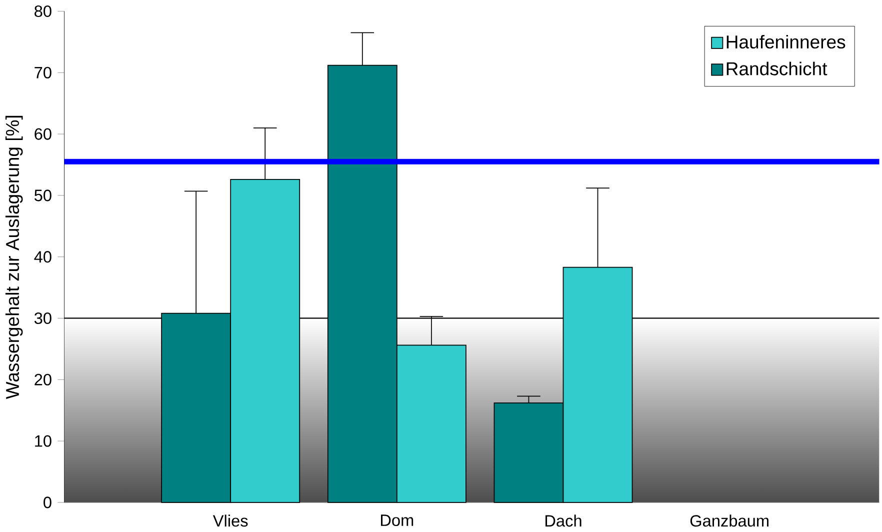 The height and width of the screenshot is (532, 882). What do you see at coordinates (729, 520) in the screenshot?
I see `x-tick-label: Ganzbaum` at bounding box center [729, 520].